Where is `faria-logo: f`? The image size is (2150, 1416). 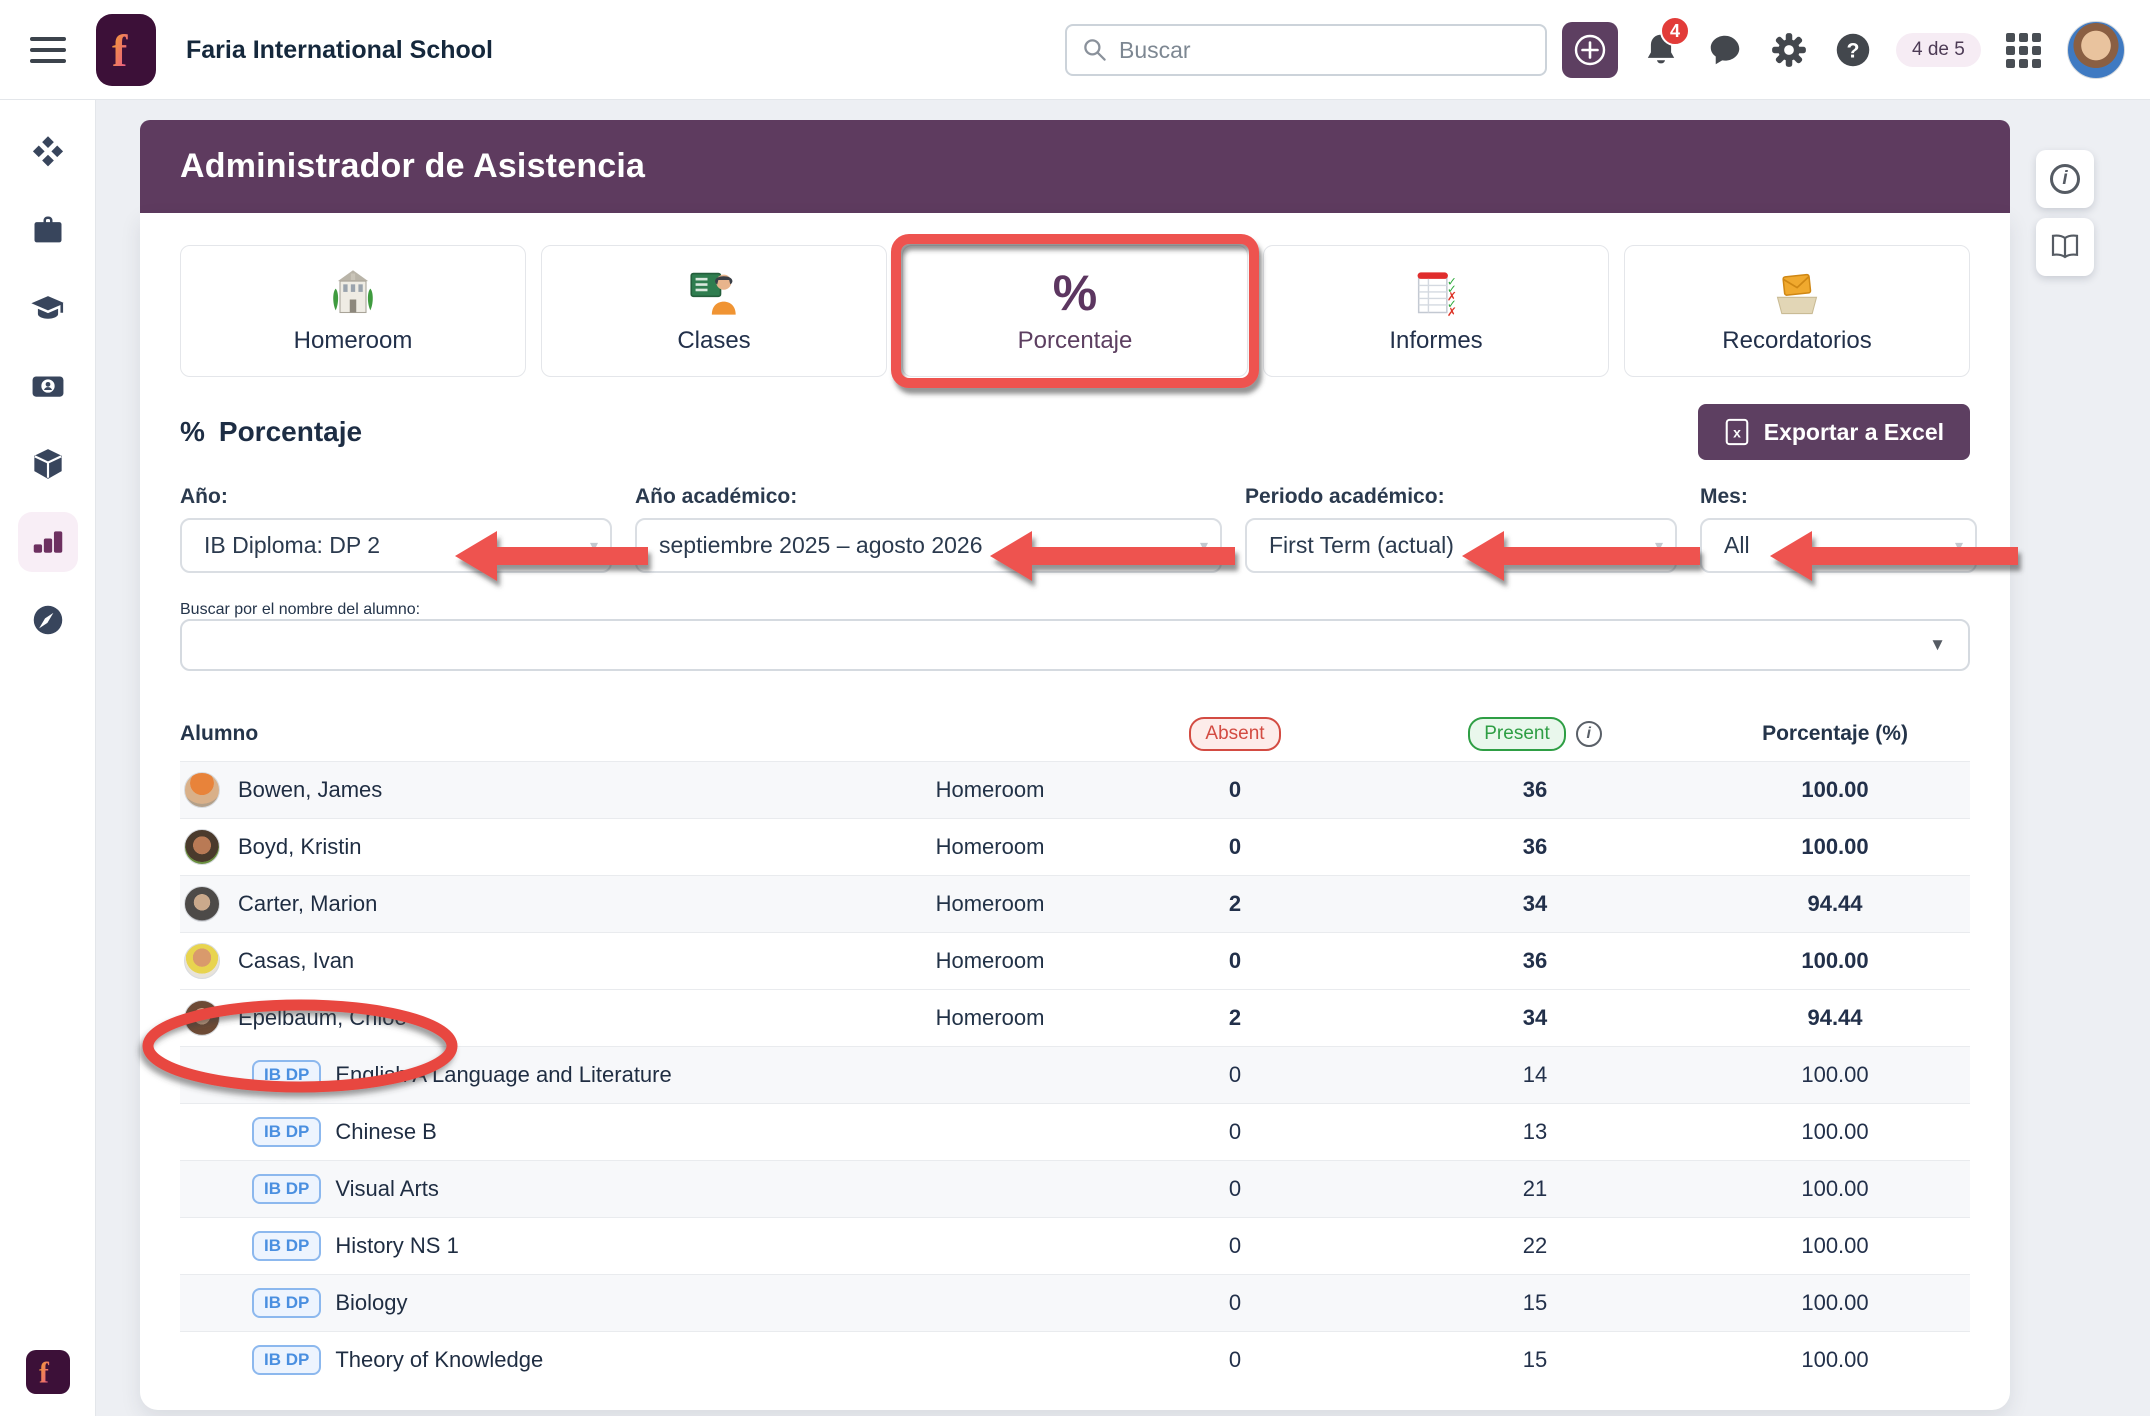
faria-logo: f is located at coordinates (126, 50).